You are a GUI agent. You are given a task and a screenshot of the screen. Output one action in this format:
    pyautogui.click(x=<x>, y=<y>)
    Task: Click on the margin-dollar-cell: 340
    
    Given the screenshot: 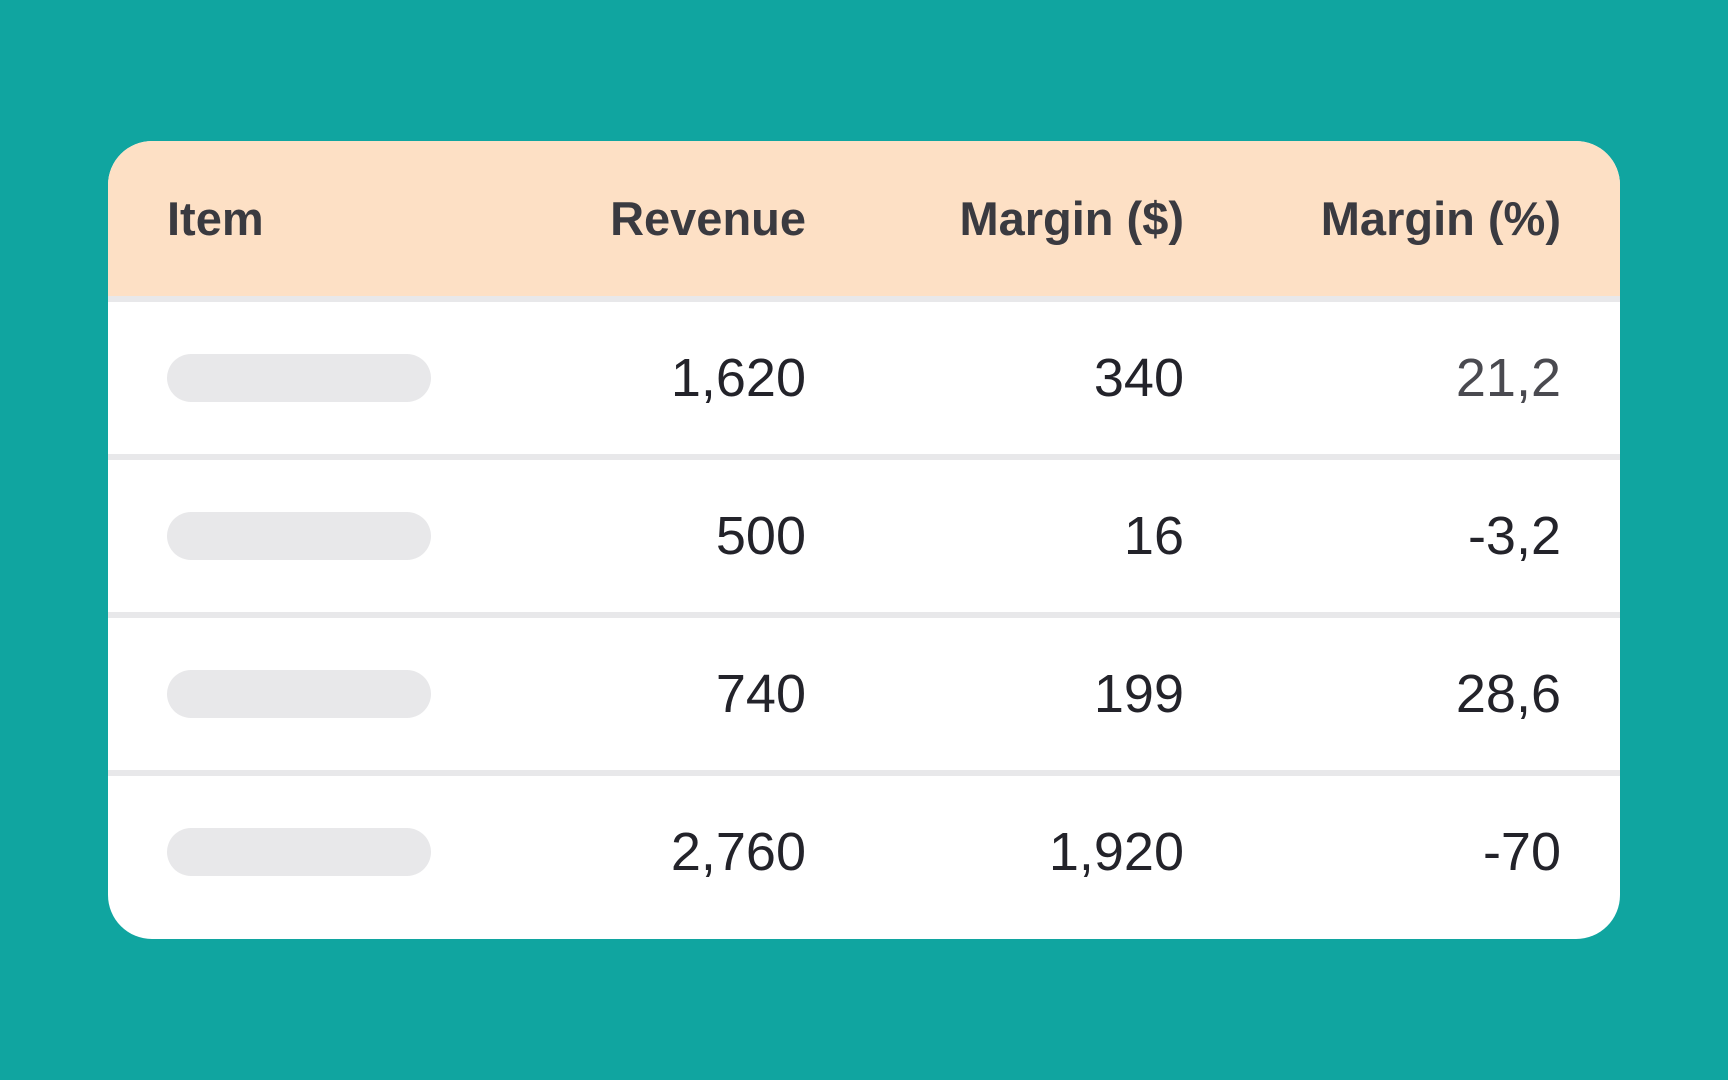 What is the action you would take?
    pyautogui.click(x=1138, y=378)
    